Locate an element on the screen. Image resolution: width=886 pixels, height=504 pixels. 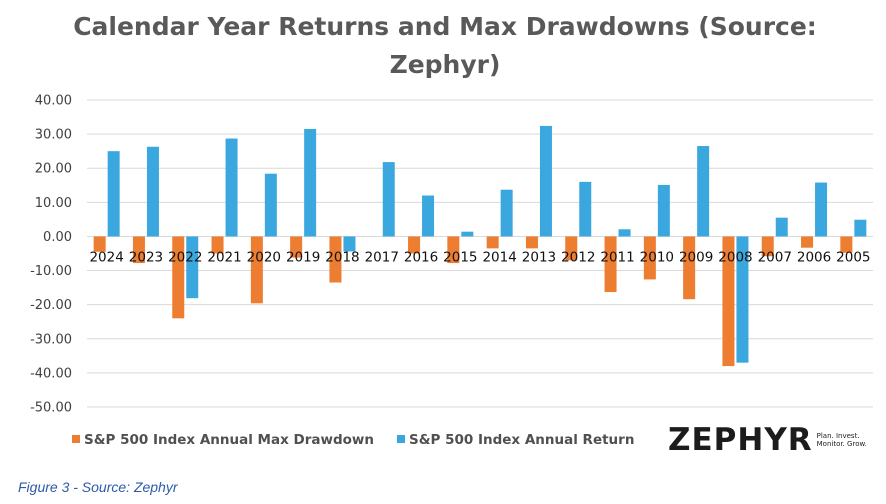
y-tick-label: -10.00 is located at coordinates (51, 271).